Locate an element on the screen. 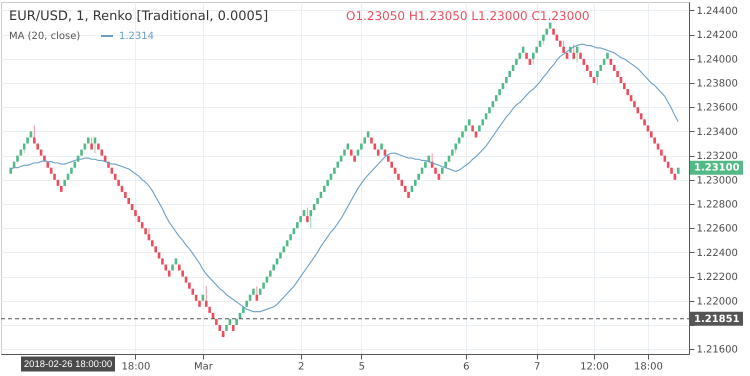  text: 2018-02-26 18:00:00 is located at coordinates (68, 364).